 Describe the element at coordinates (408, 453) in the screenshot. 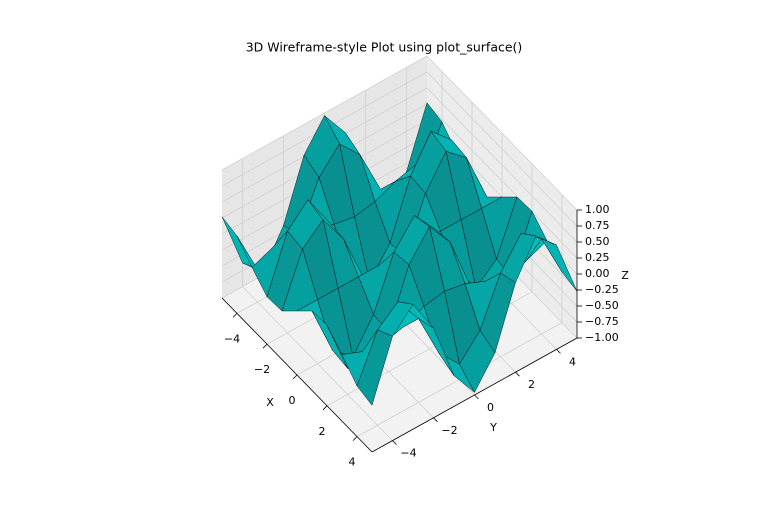

I see `y-tick-label: −4` at that location.